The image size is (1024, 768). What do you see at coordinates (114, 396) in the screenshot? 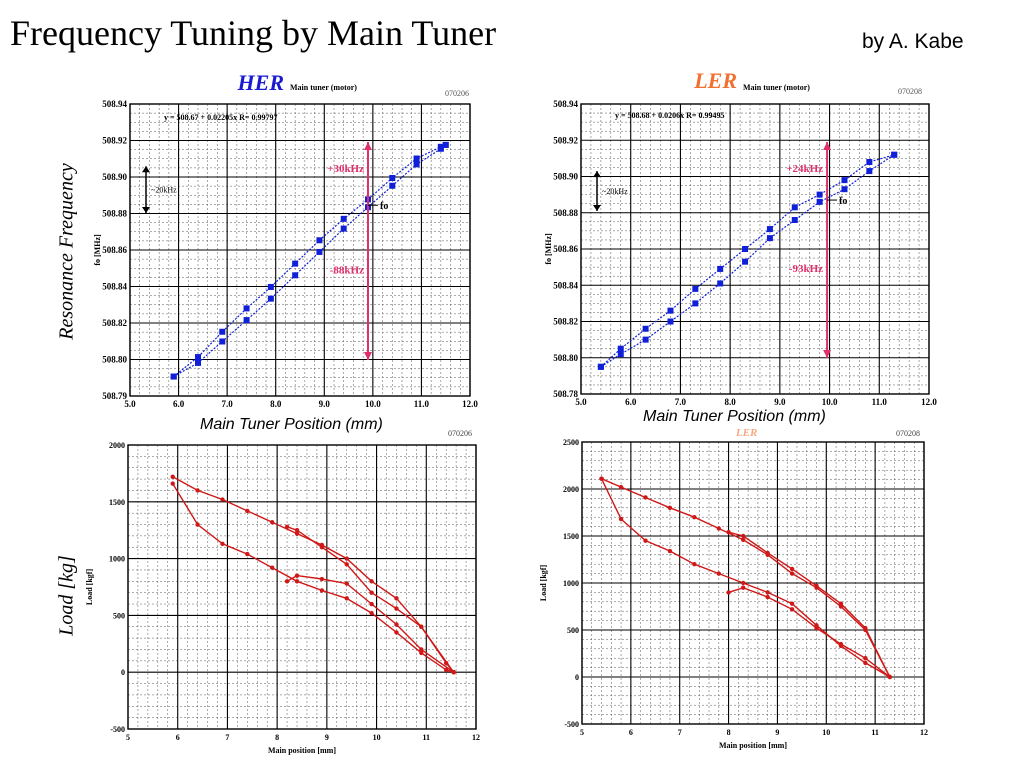
I see `y-tick-label: 508.79` at bounding box center [114, 396].